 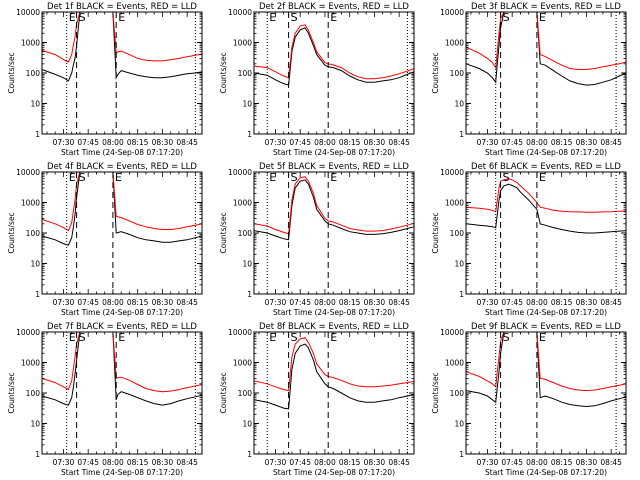 I want to click on panel-title: Det 7f BLACK = Events, RED = LLD, so click(x=122, y=327).